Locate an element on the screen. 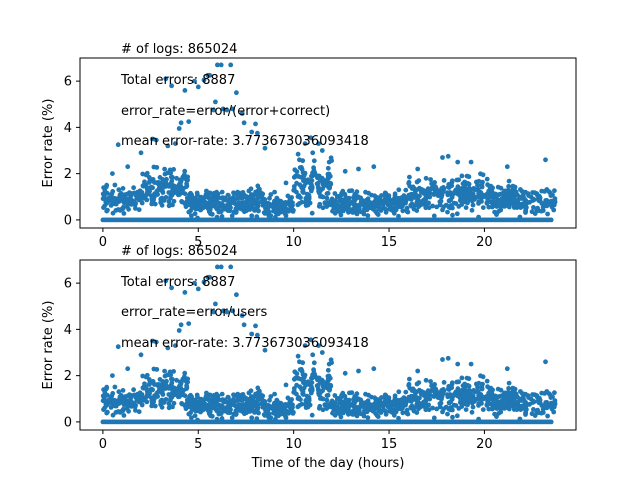  annotation-text: mean error-rate: 3.773673036093418 is located at coordinates (245, 141).